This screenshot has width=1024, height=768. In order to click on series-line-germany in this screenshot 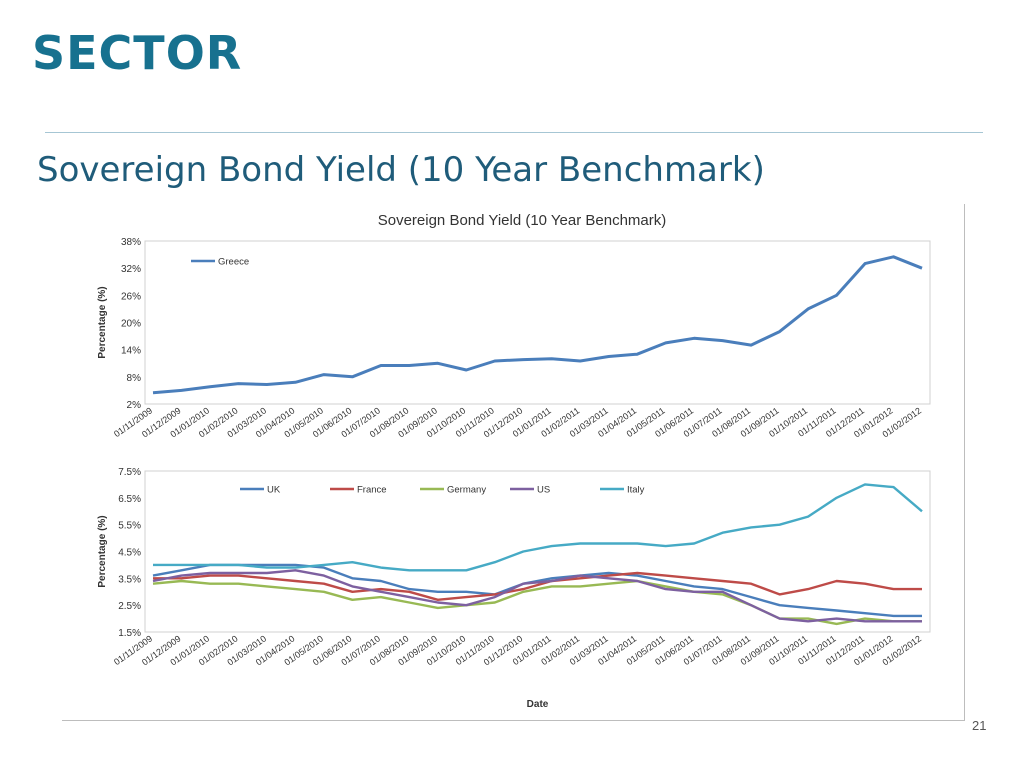, I will do `click(537, 602)`.